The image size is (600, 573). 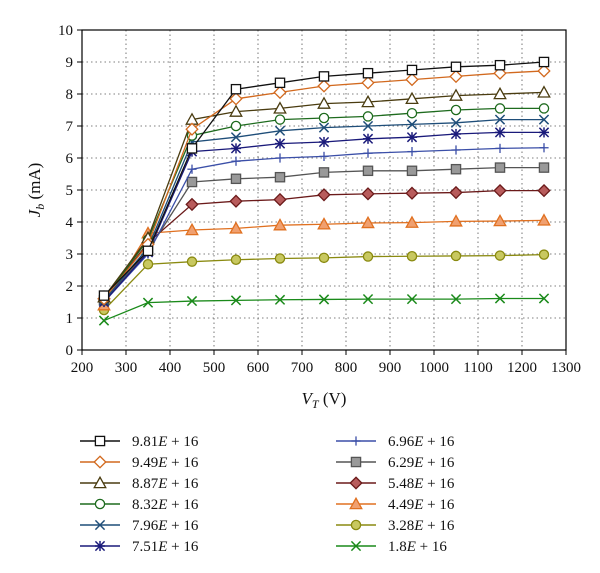 I want to click on legend-label: 4.49E + 16, so click(x=421, y=505).